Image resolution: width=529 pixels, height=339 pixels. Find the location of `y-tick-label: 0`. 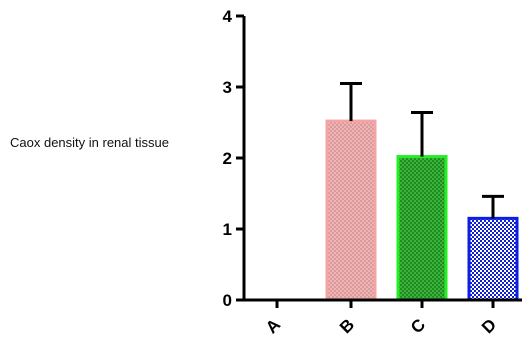

y-tick-label: 0 is located at coordinates (227, 300).